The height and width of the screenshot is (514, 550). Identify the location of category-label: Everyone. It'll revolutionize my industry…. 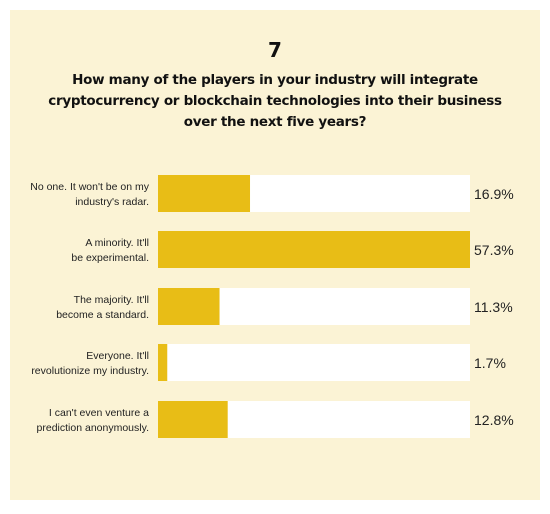
(90, 363).